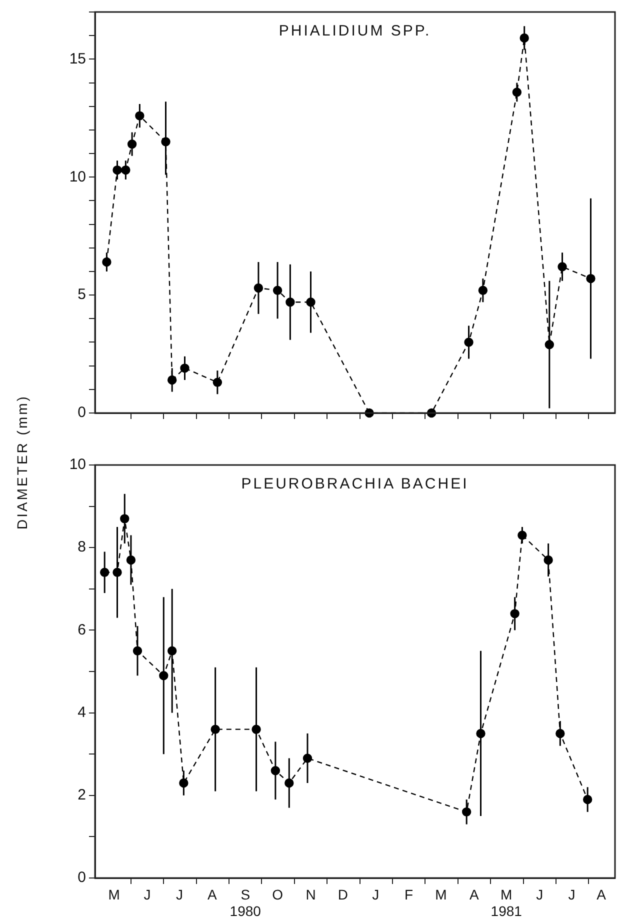 Image resolution: width=628 pixels, height=924 pixels. What do you see at coordinates (82, 712) in the screenshot?
I see `y-tick-label: 4` at bounding box center [82, 712].